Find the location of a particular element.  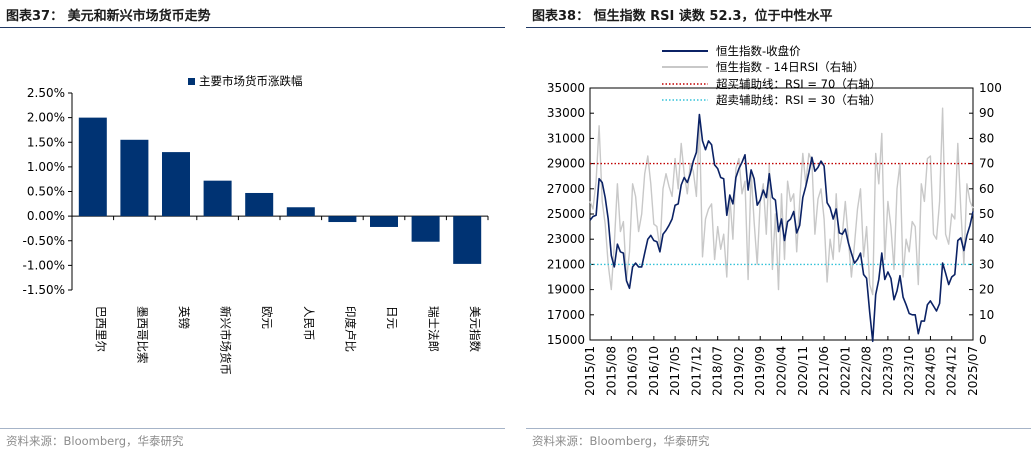

x-tick-label: 2023/03 is located at coordinates (888, 371).